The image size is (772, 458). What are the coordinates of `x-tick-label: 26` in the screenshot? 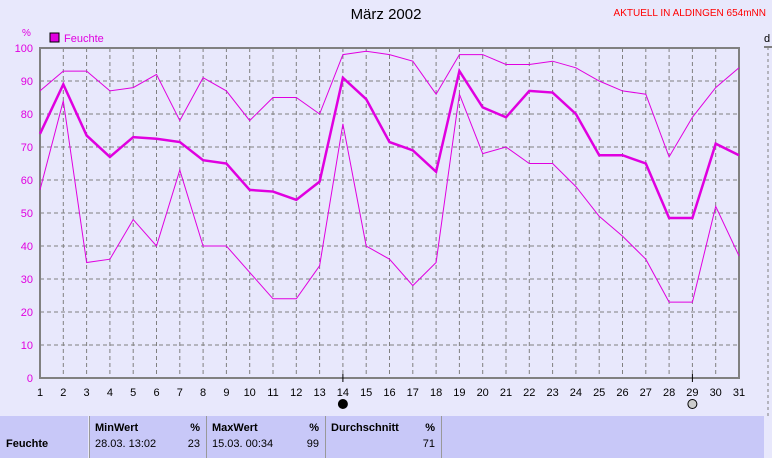 It's located at (622, 393).